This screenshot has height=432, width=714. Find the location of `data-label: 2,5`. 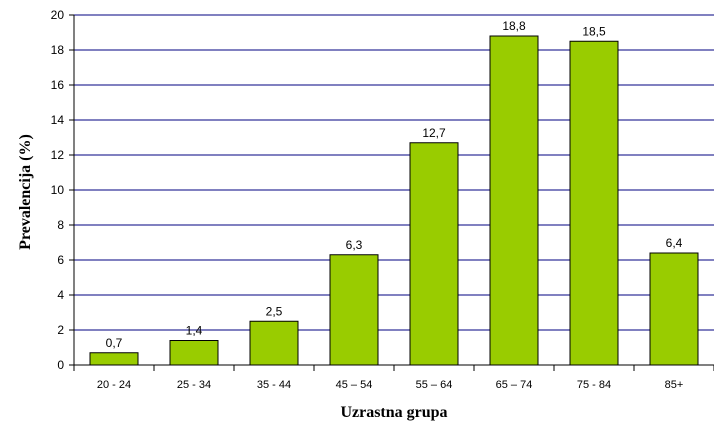

data-label: 2,5 is located at coordinates (274, 311).